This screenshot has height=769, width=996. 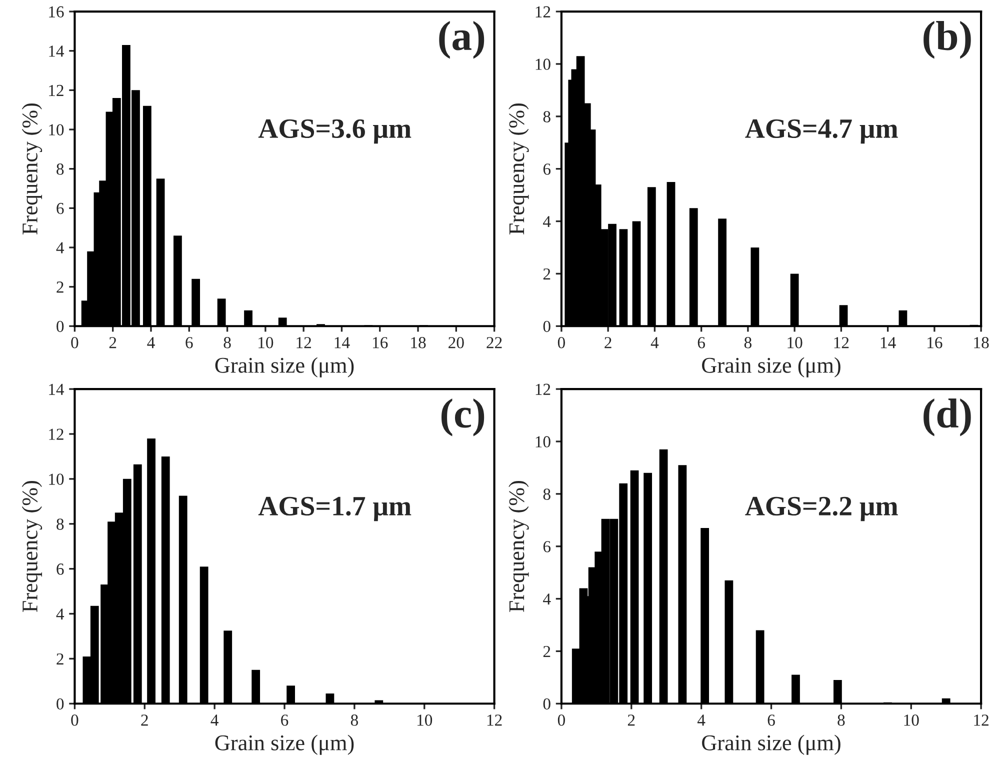 What do you see at coordinates (335, 509) in the screenshot?
I see `annotation: AGS=1.7 μm` at bounding box center [335, 509].